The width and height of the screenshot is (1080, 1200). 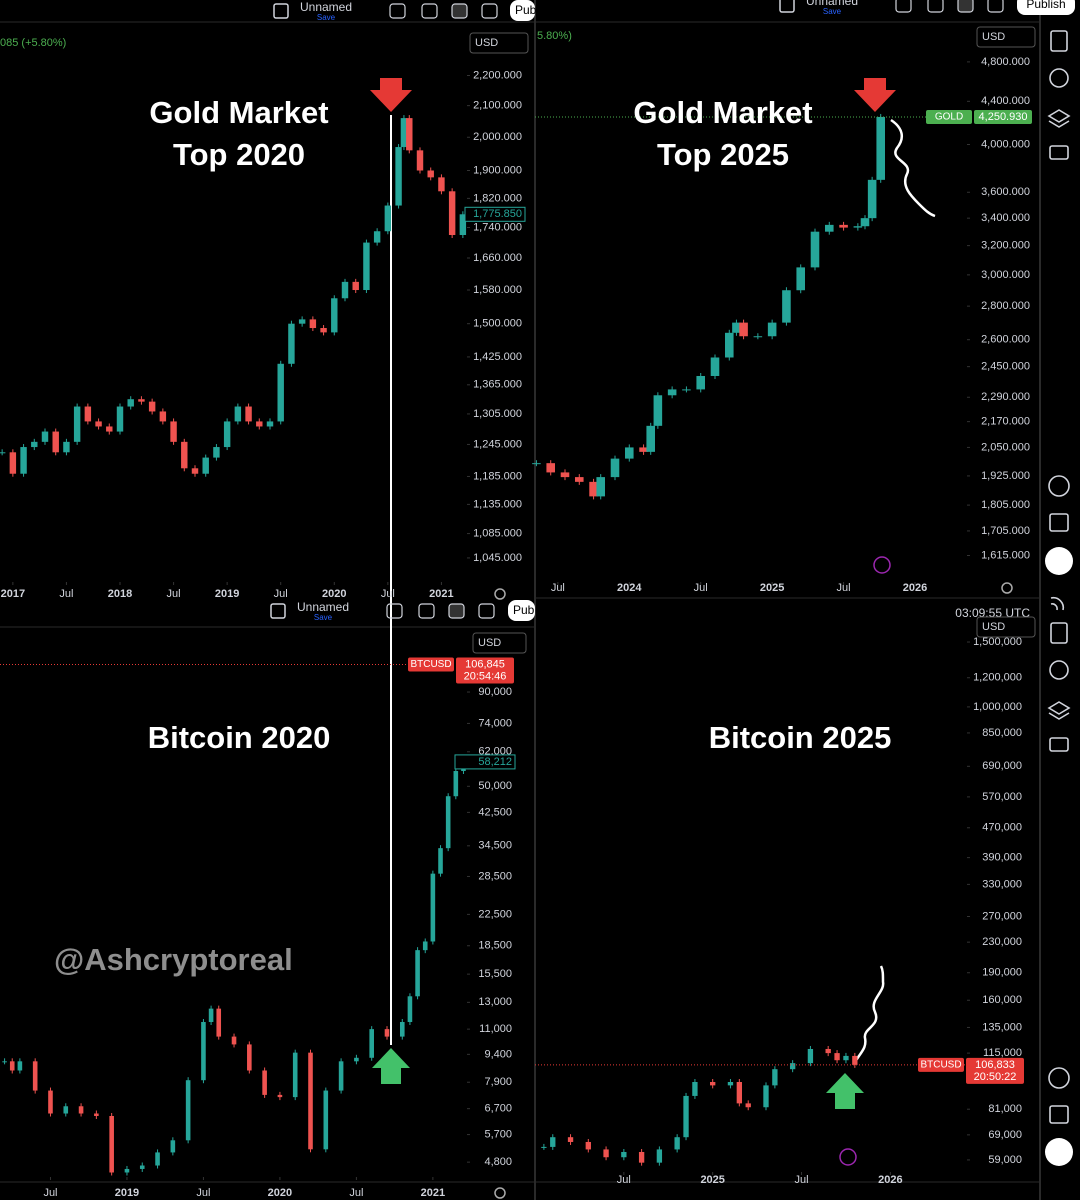 What do you see at coordinates (495, 914) in the screenshot?
I see `y-tick-label: 22,500` at bounding box center [495, 914].